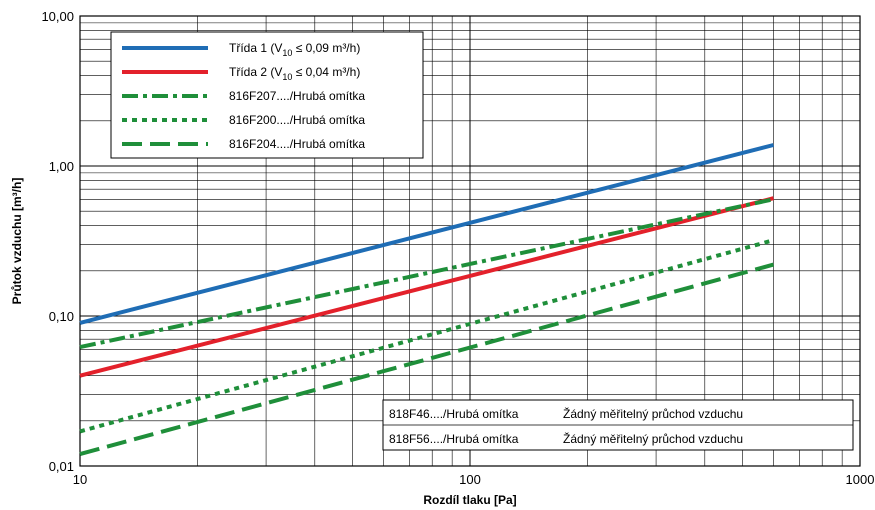  I want to click on note-product-2: 818F56..../Hrubá omítka, so click(454, 439).